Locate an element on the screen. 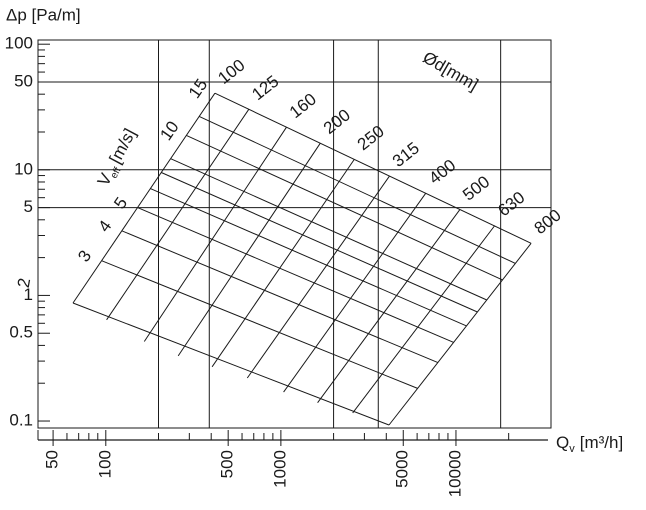 The height and width of the screenshot is (510, 646). x-axis-label: Qv [m³/h] is located at coordinates (589, 443).